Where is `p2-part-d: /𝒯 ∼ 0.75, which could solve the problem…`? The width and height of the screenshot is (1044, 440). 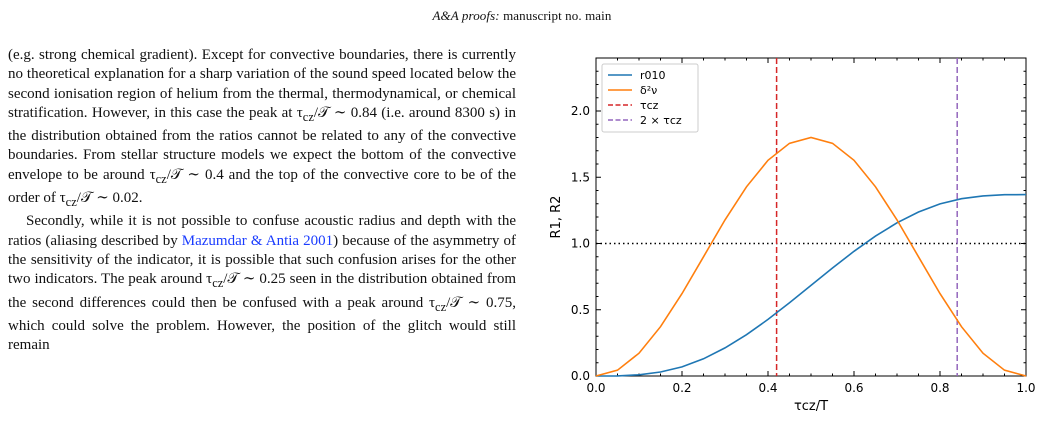
p2-part-d: /𝒯 ∼ 0.75, which could solve the problem… is located at coordinates (262, 324).